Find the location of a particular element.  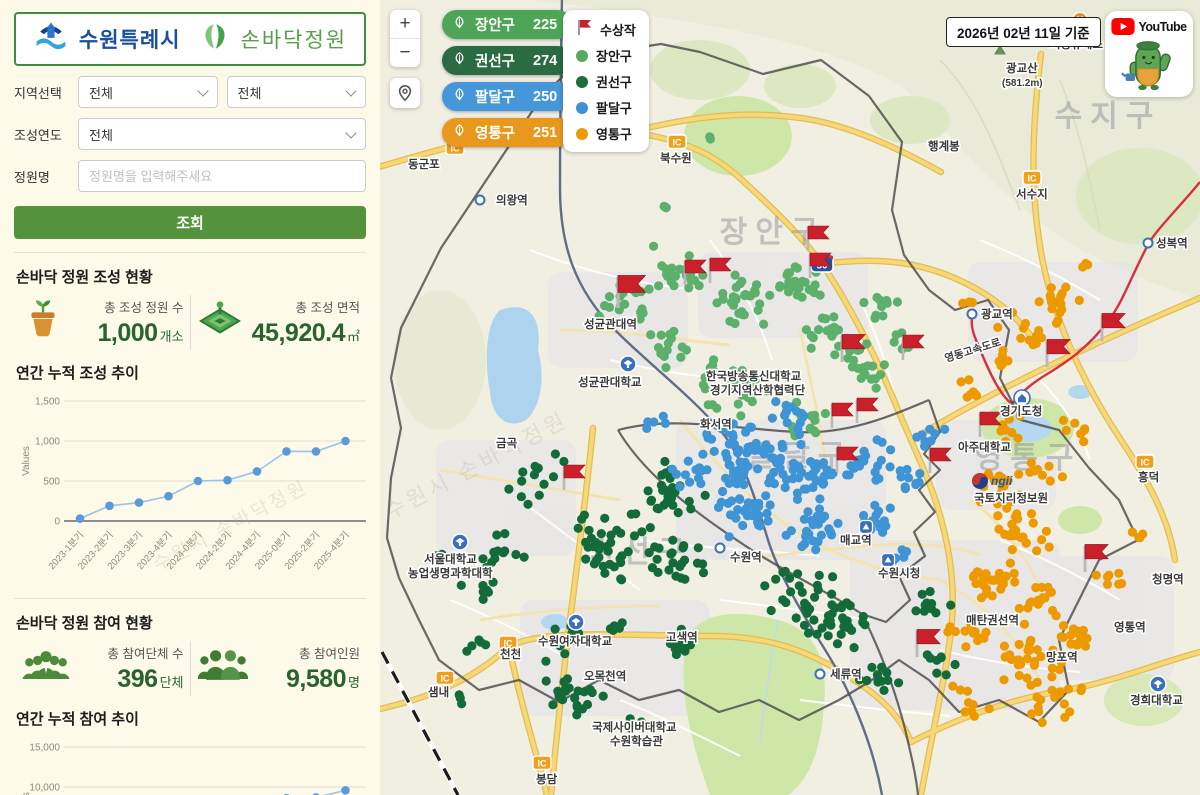

district-pill-2: 권선구 274 is located at coordinates (507, 60).